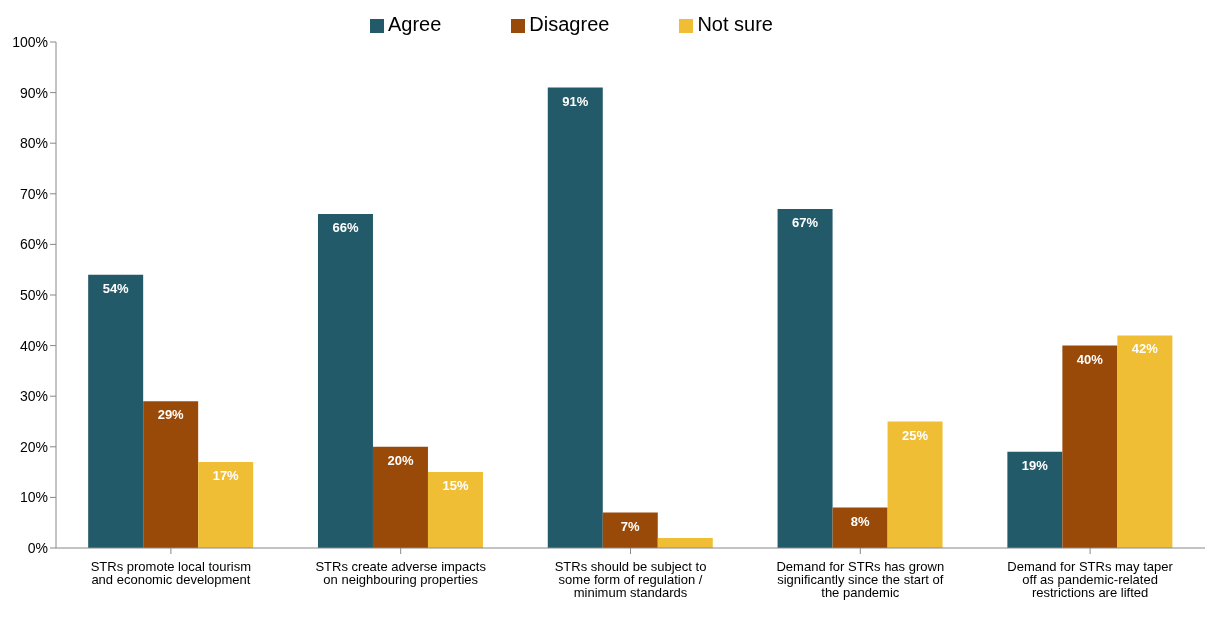 This screenshot has width=1223, height=631. What do you see at coordinates (33, 92) in the screenshot?
I see `y-tick-label: 90%` at bounding box center [33, 92].